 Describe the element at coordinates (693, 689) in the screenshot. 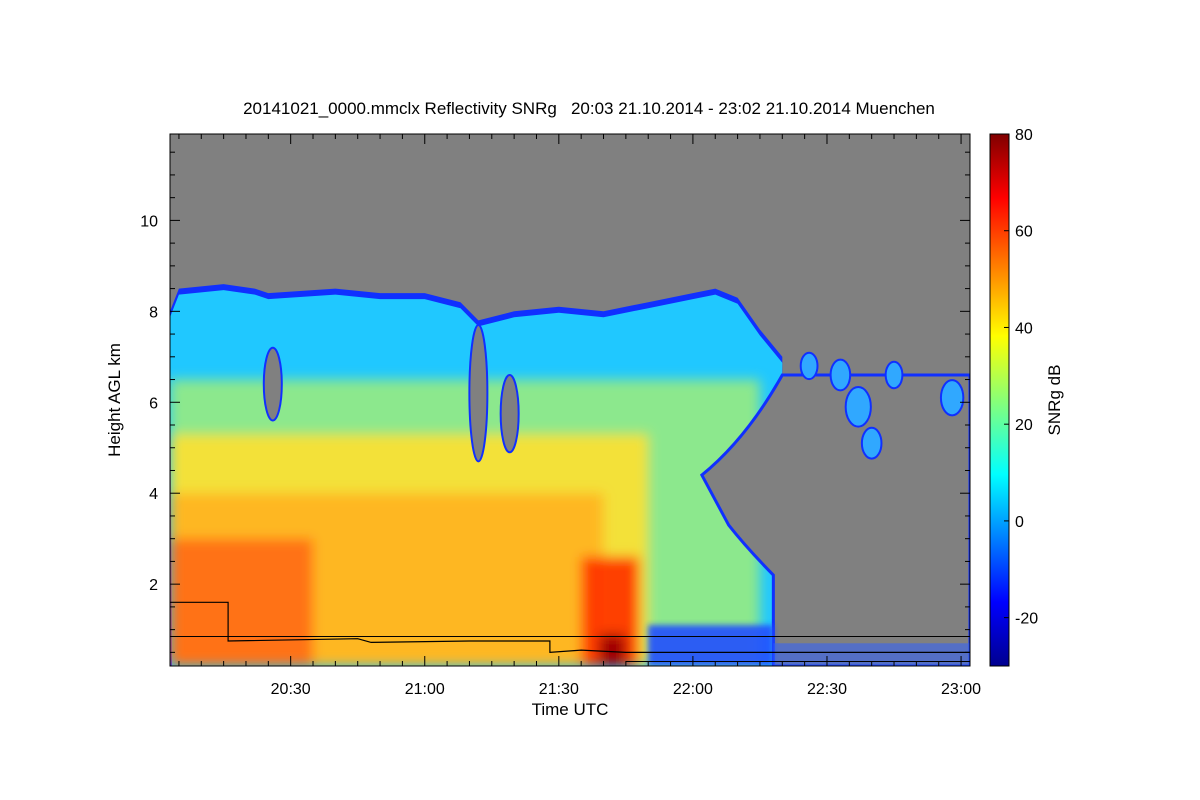

I see `x-tick-label: 22:00` at that location.